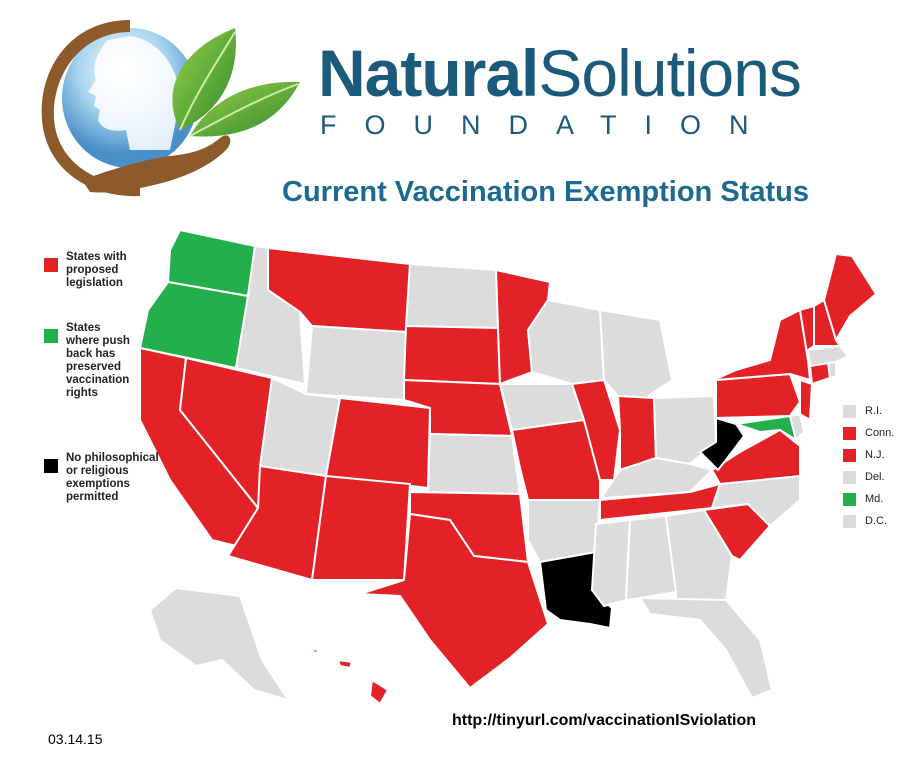  Describe the element at coordinates (875, 455) in the screenshot. I see `small-state-label: N.J.` at that location.